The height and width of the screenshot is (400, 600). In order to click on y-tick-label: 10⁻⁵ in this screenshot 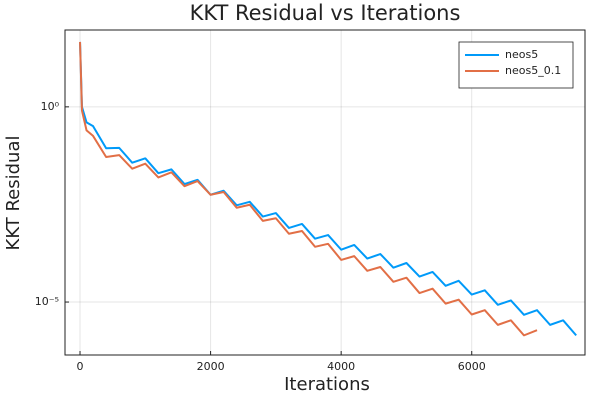, I will do `click(47, 301)`.